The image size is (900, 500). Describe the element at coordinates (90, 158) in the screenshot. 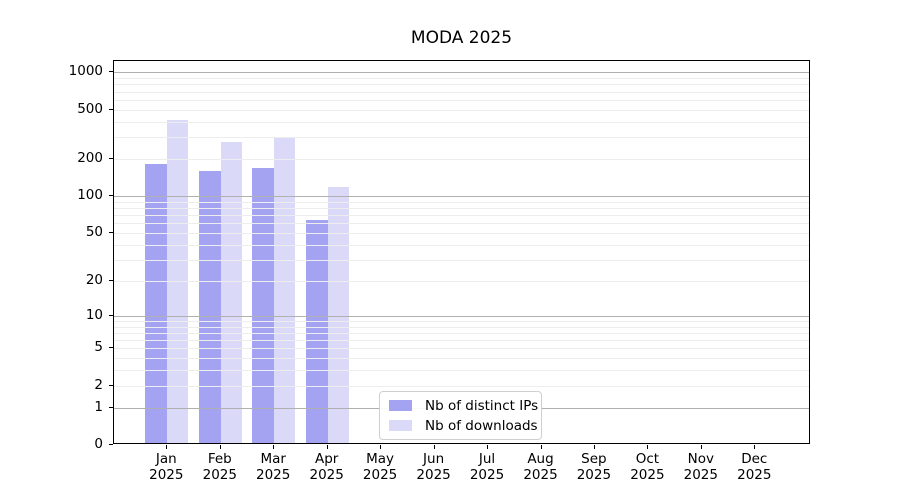

I see `y-tick-label: 200` at that location.